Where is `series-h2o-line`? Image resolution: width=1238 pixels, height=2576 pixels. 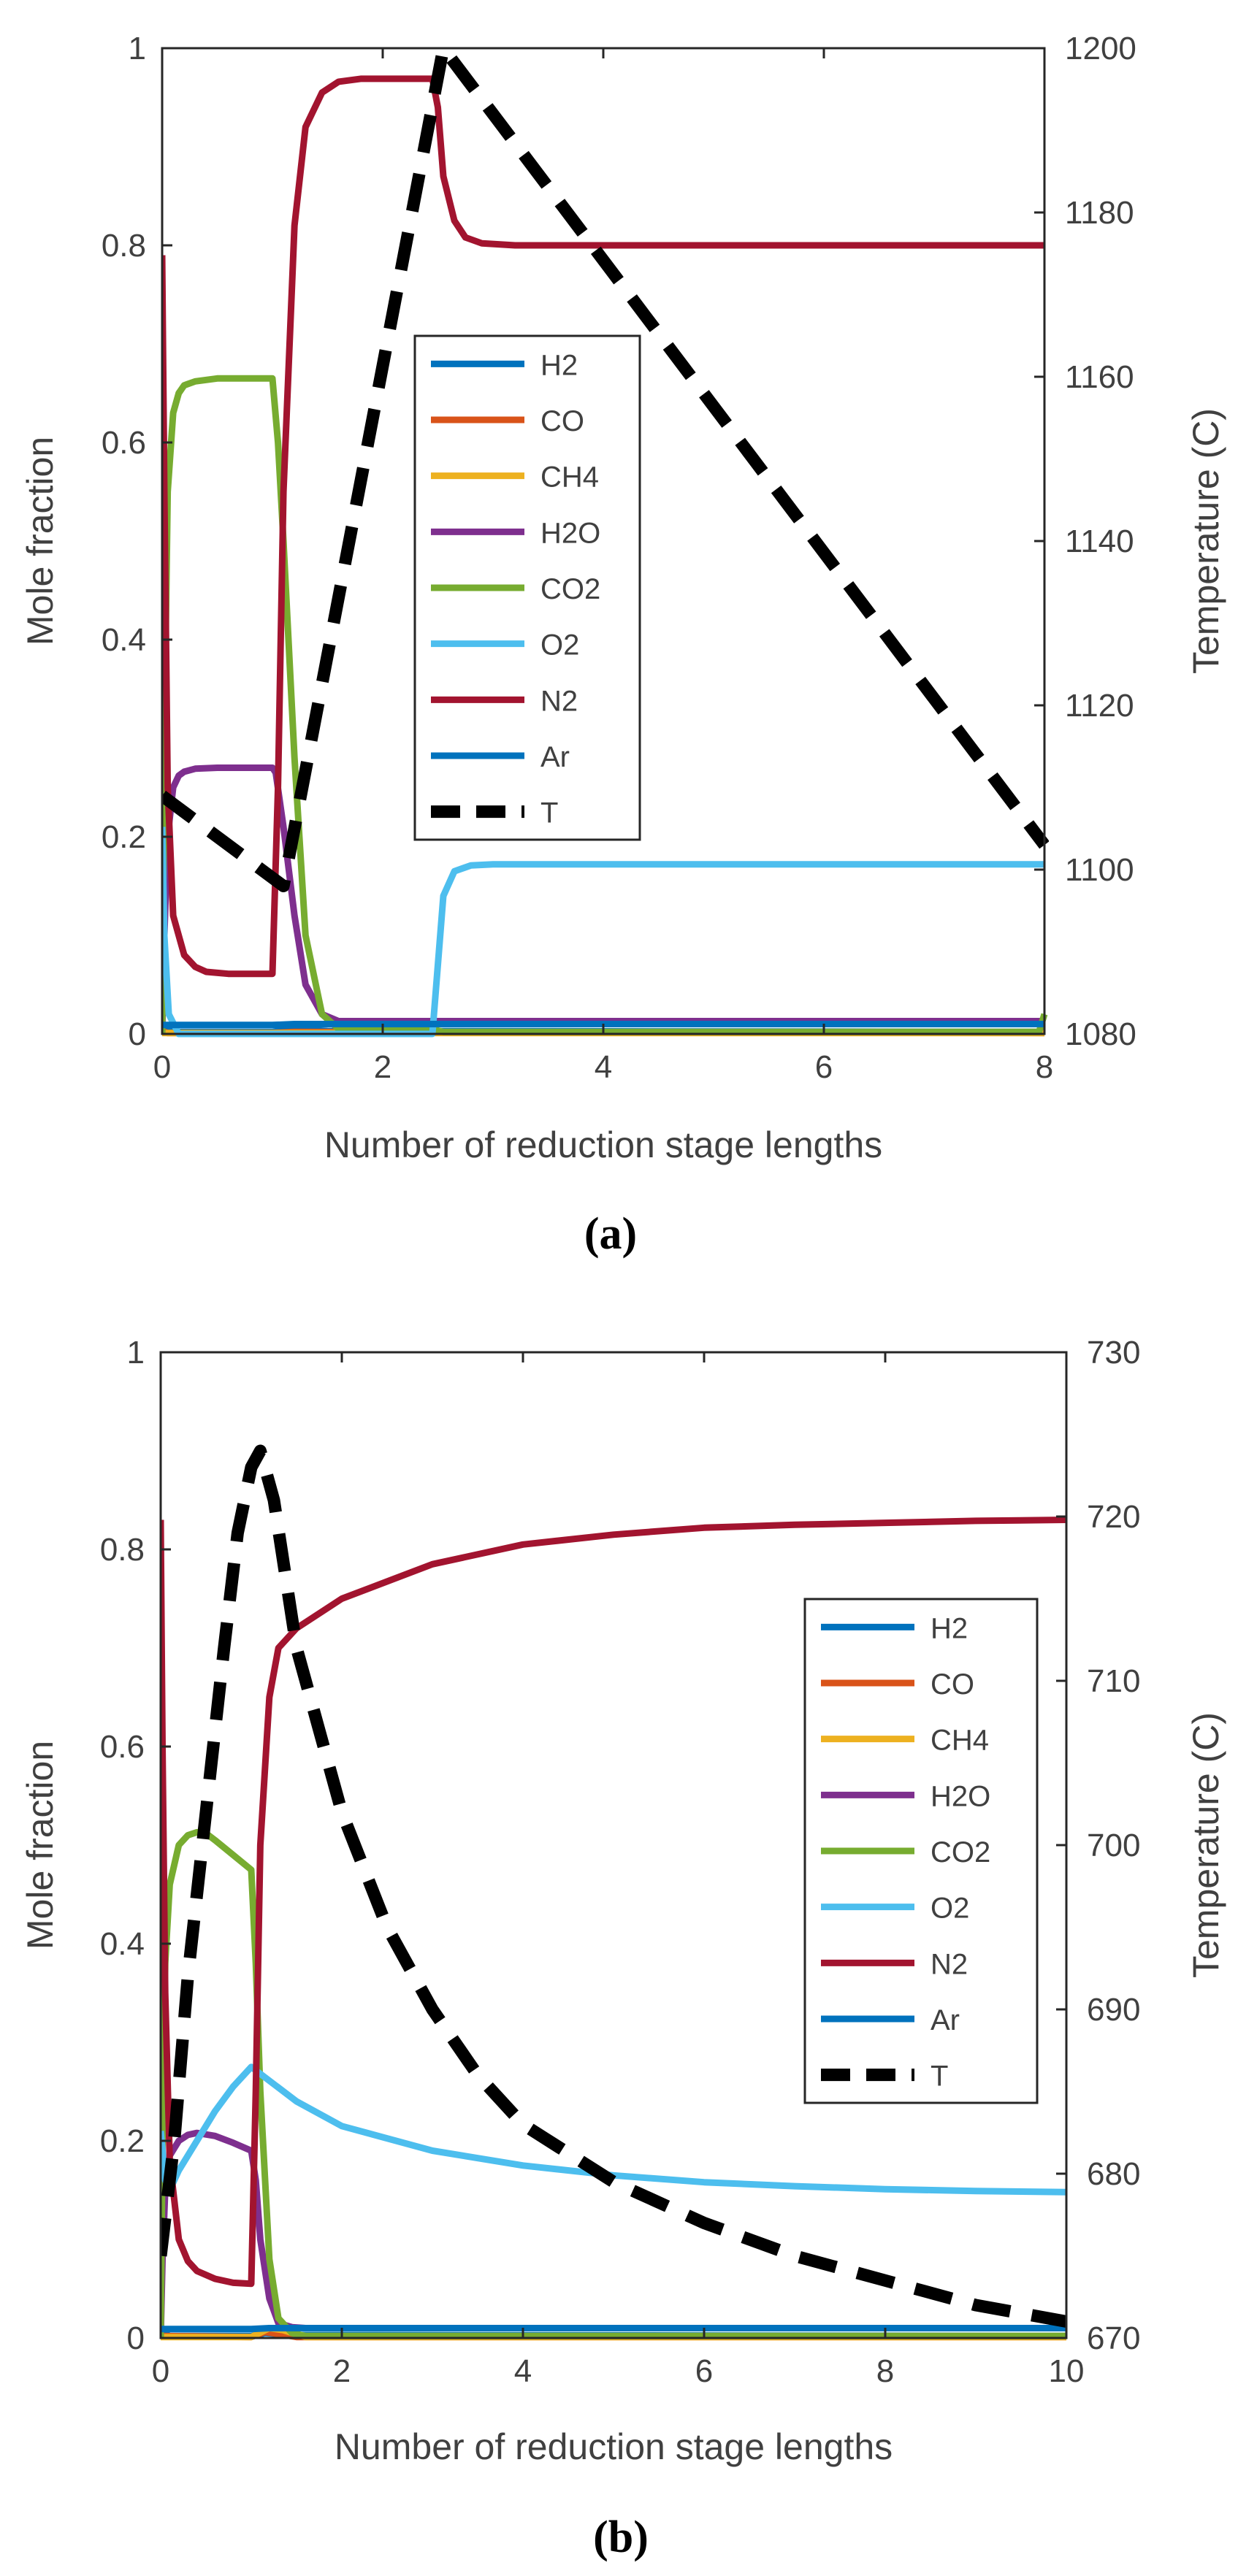
series-h2o-line is located at coordinates (613, 2234).